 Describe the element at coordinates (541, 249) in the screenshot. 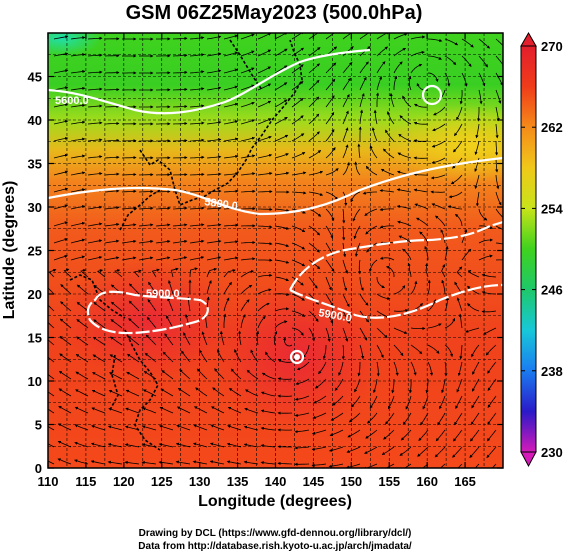

I see `colorbar: 230 238 246 254 262 270` at that location.